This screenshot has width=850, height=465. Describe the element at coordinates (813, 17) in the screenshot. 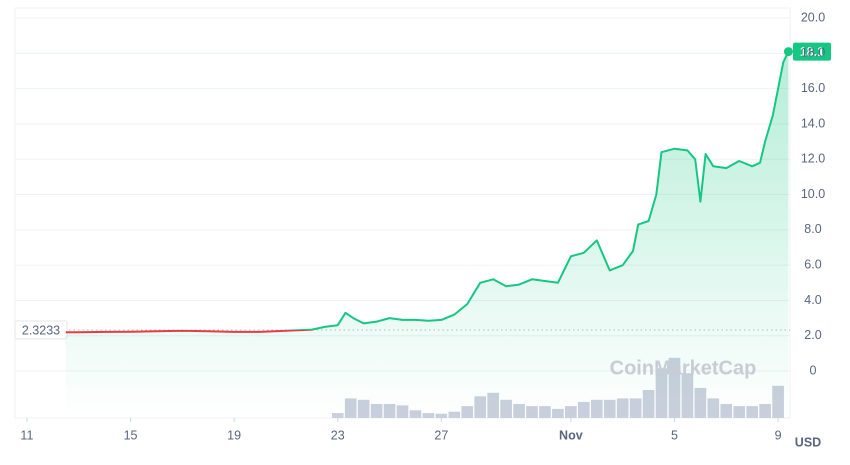

I see `y-tick-label: 20.0` at that location.